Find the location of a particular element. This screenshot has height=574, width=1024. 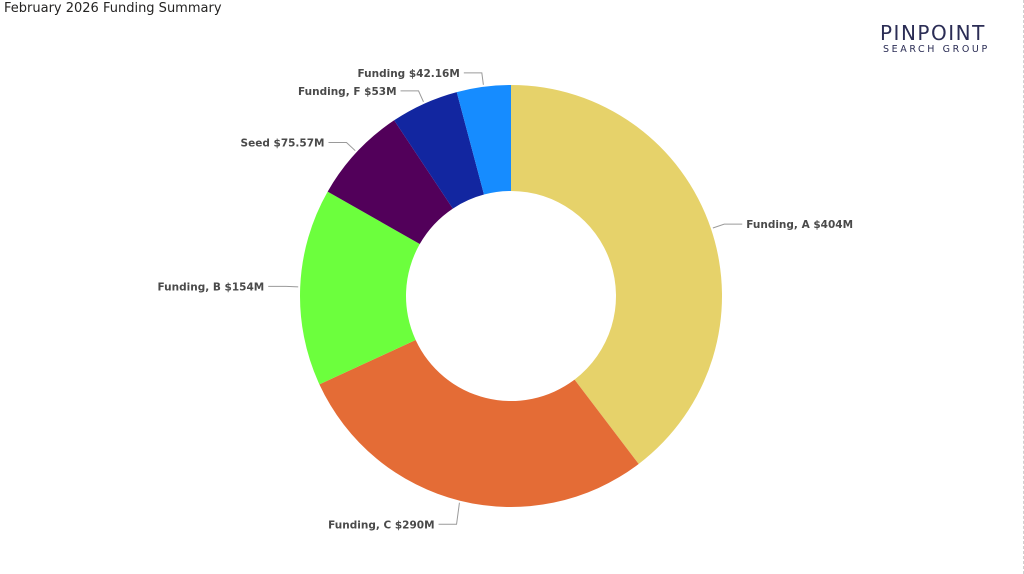

chart-title: February 2026 Funding Summary is located at coordinates (113, 8).